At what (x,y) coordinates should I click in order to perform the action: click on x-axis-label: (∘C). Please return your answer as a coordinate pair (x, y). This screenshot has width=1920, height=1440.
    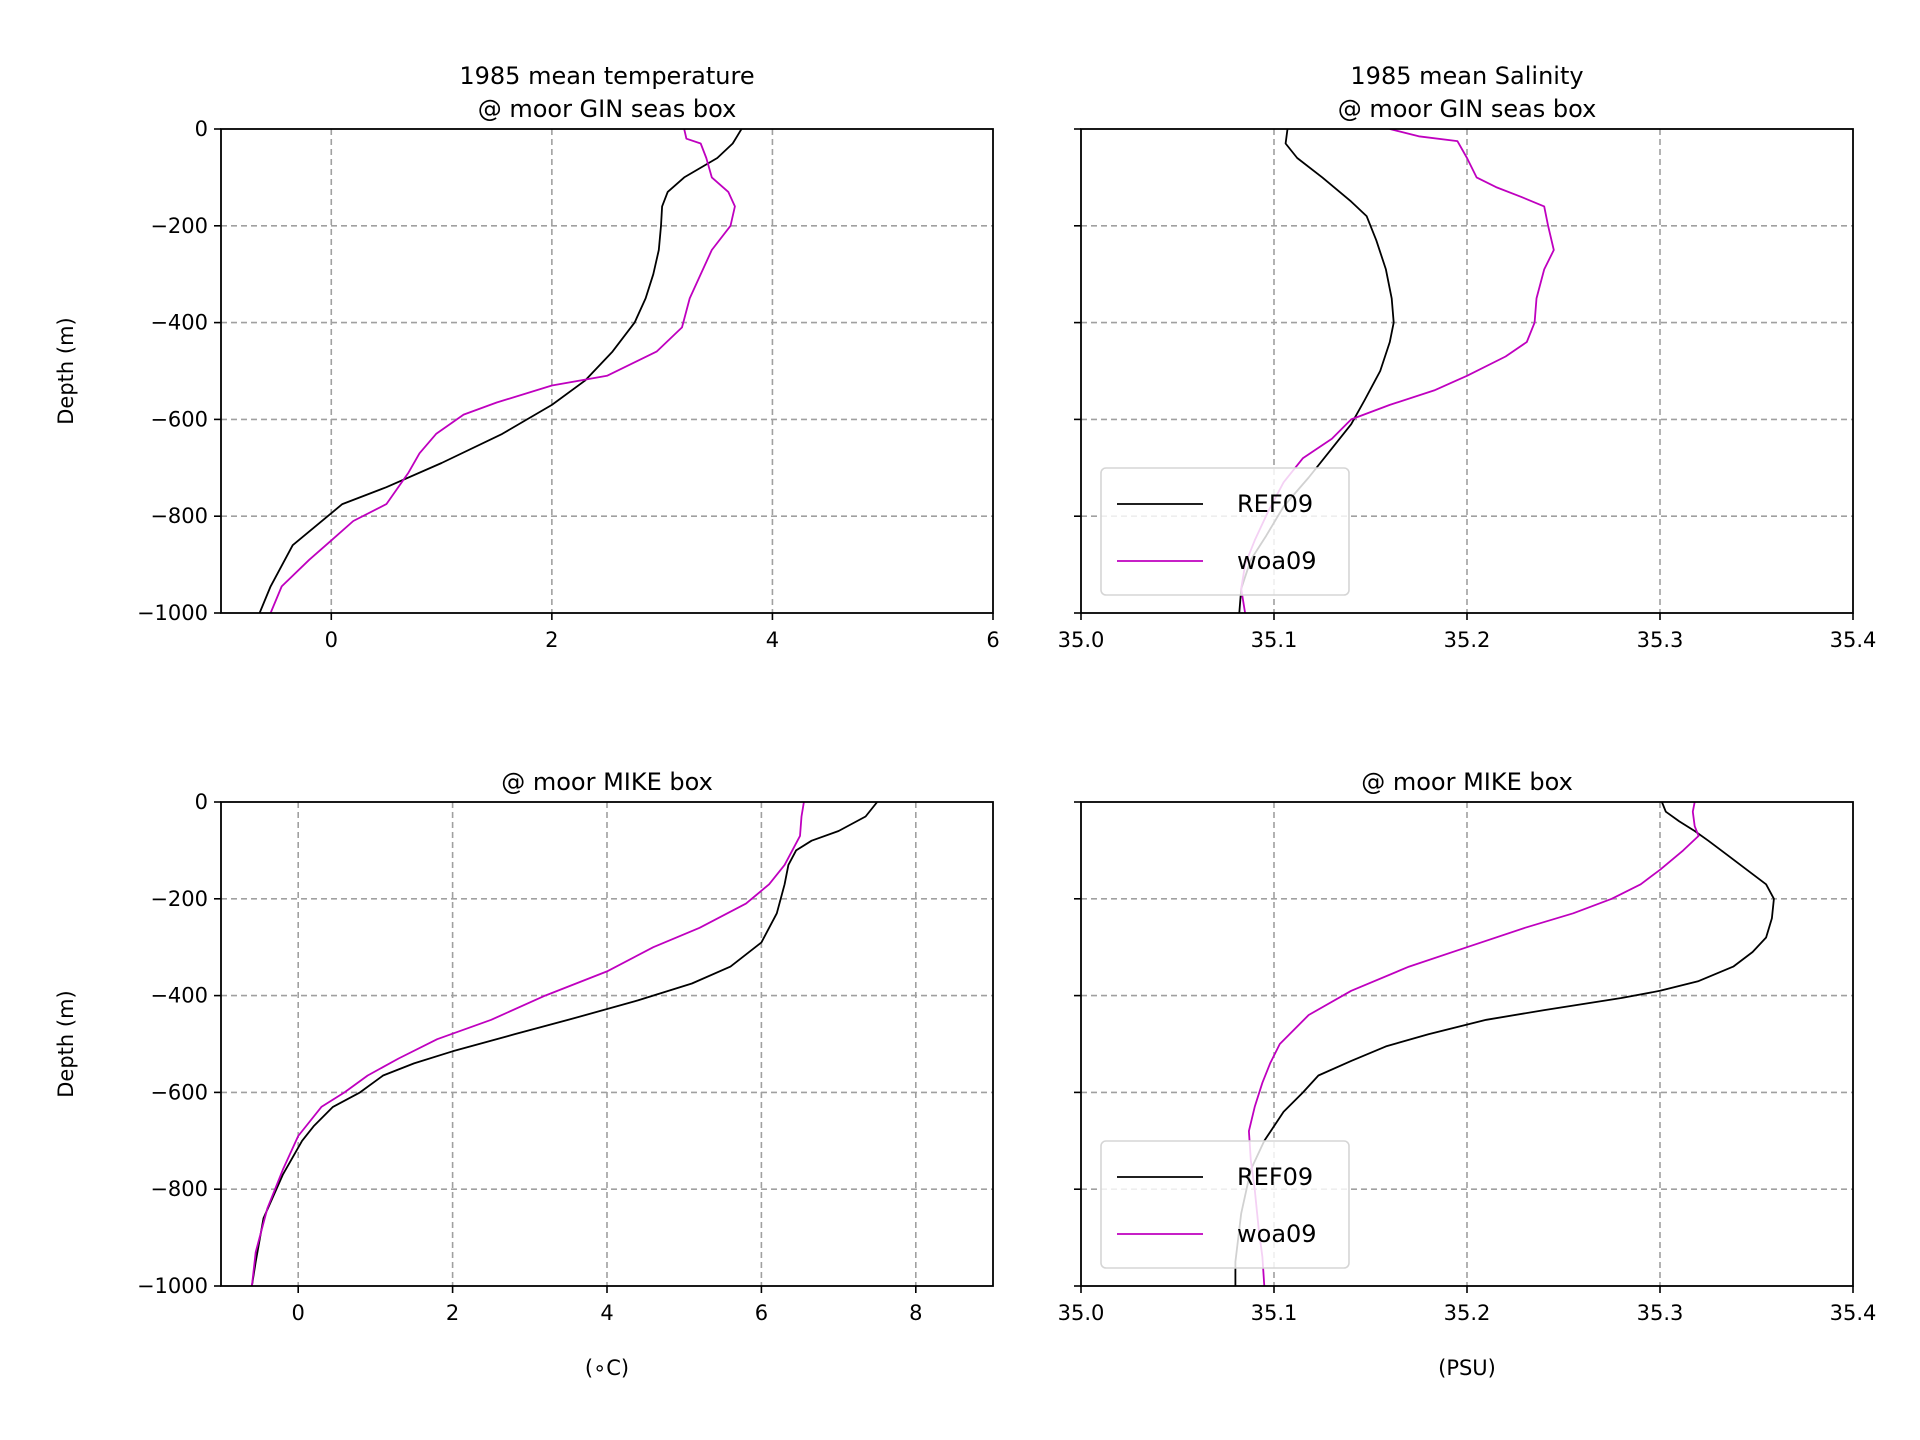
    Looking at the image, I should click on (607, 1368).